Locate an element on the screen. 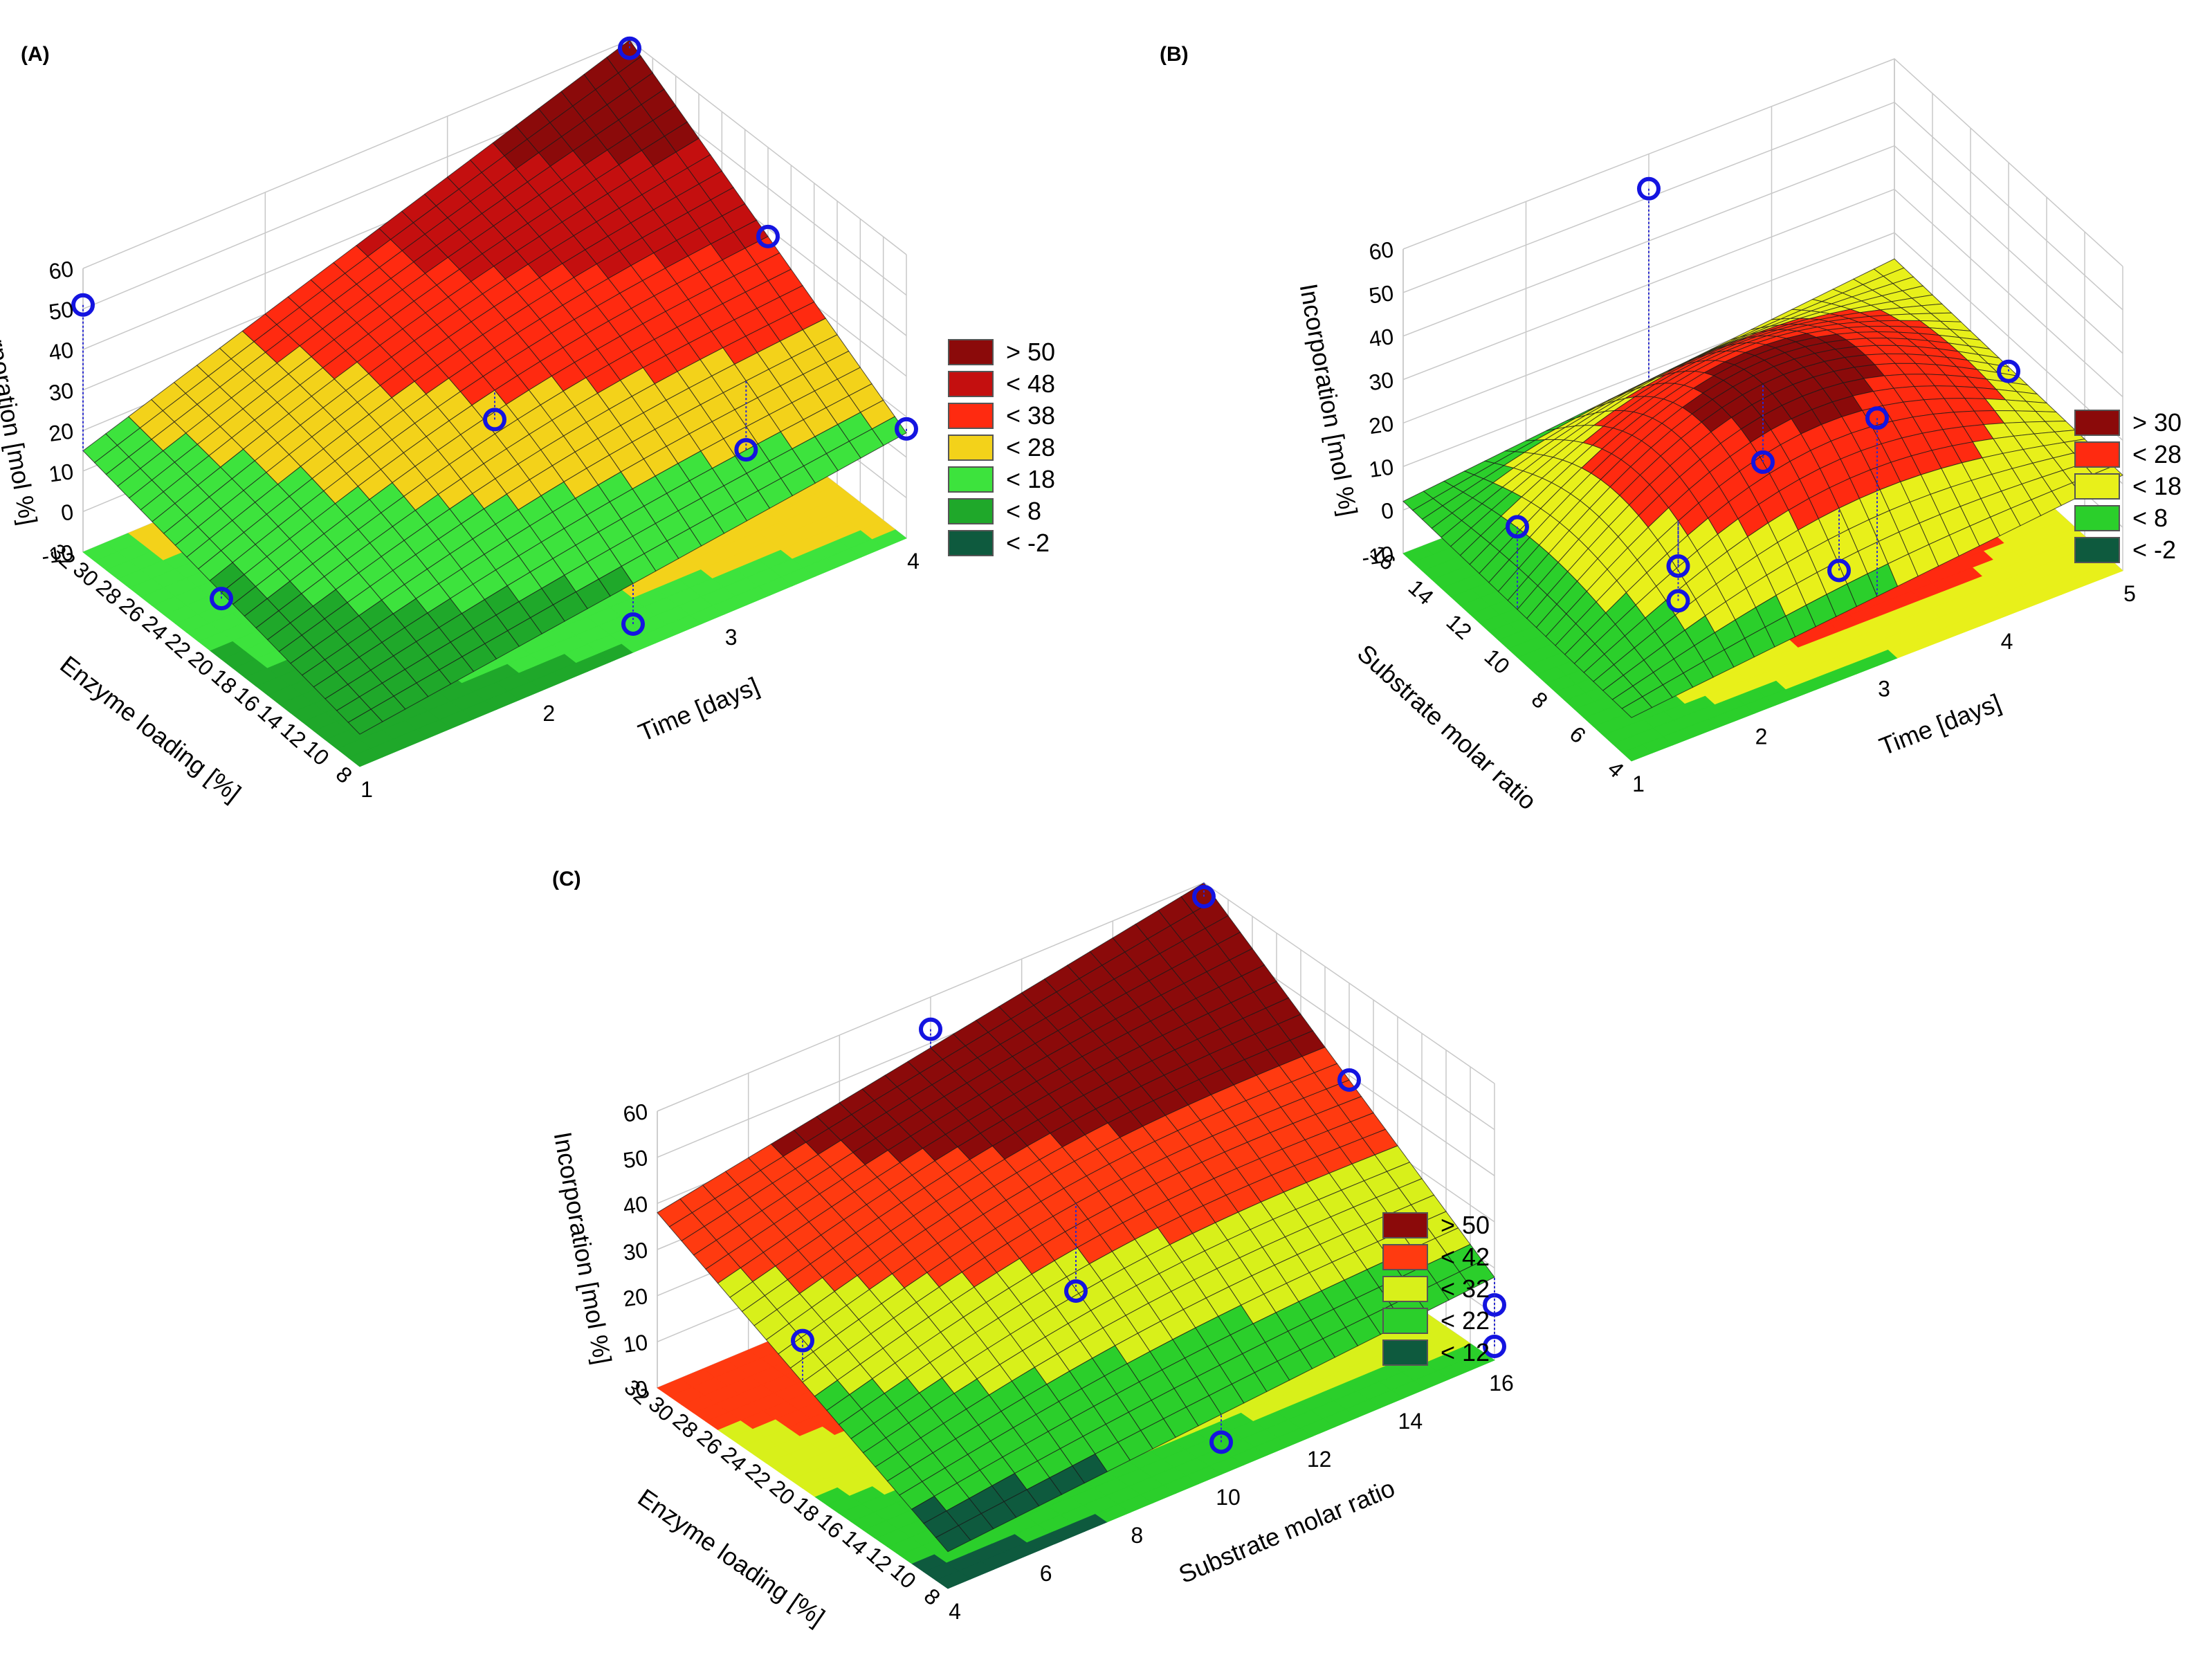 Image resolution: width=2212 pixels, height=1655 pixels. z-tick-label: 10 is located at coordinates (1381, 468).